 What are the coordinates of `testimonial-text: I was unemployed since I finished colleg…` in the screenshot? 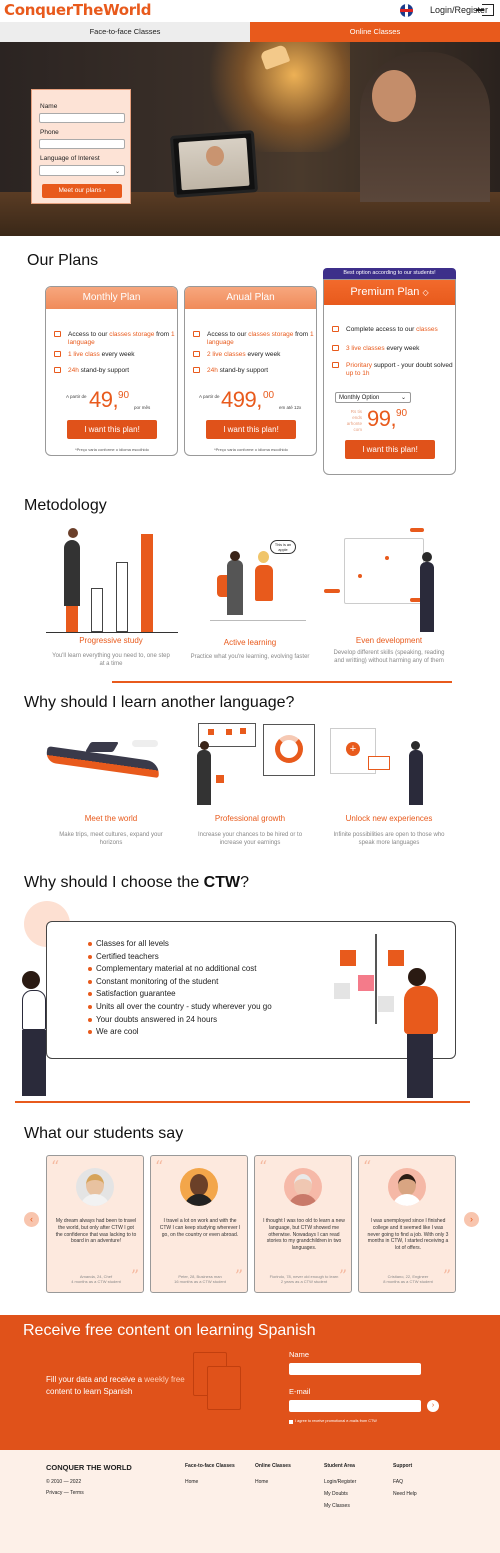 It's located at (408, 1235).